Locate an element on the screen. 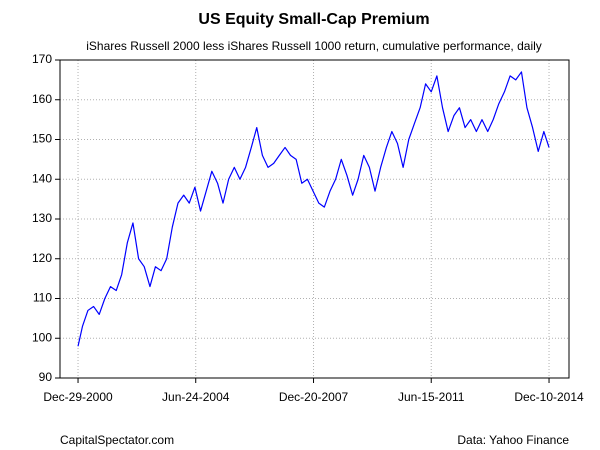 This screenshot has height=450, width=600. x-tick-label: Dec-29-2000 is located at coordinates (78, 397).